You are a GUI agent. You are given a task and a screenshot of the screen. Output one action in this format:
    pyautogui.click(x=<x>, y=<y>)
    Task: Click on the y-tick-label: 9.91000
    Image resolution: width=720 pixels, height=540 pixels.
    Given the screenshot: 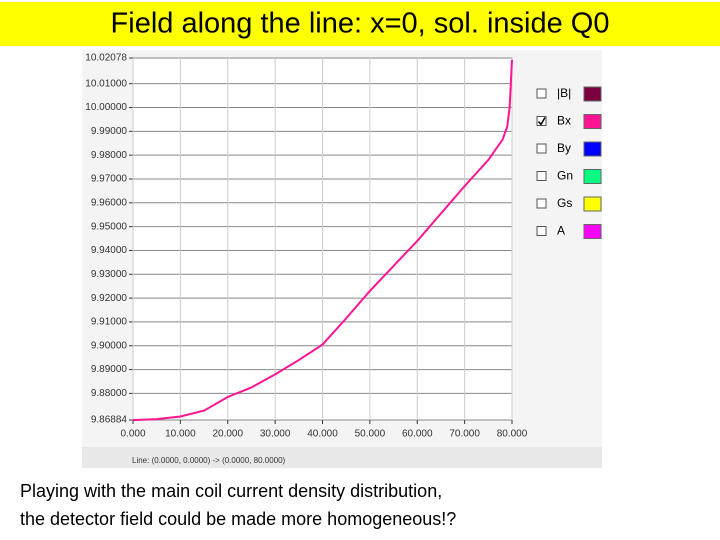 What is the action you would take?
    pyautogui.click(x=109, y=322)
    